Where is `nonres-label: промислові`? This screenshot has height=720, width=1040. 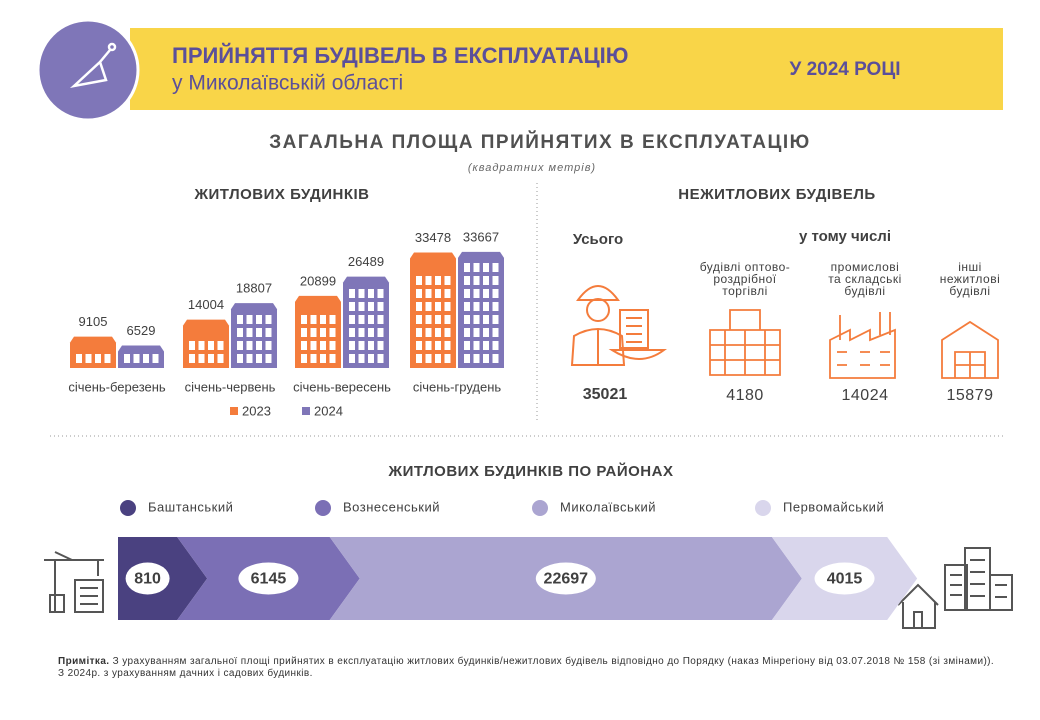 nonres-label: промислові is located at coordinates (865, 267).